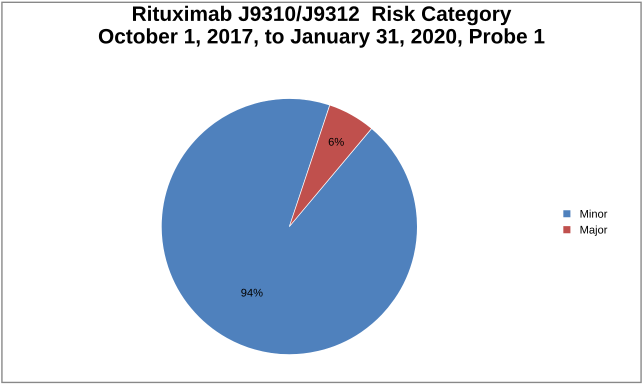 This screenshot has height=384, width=643. What do you see at coordinates (594, 231) in the screenshot?
I see `legend-label: Major` at bounding box center [594, 231].